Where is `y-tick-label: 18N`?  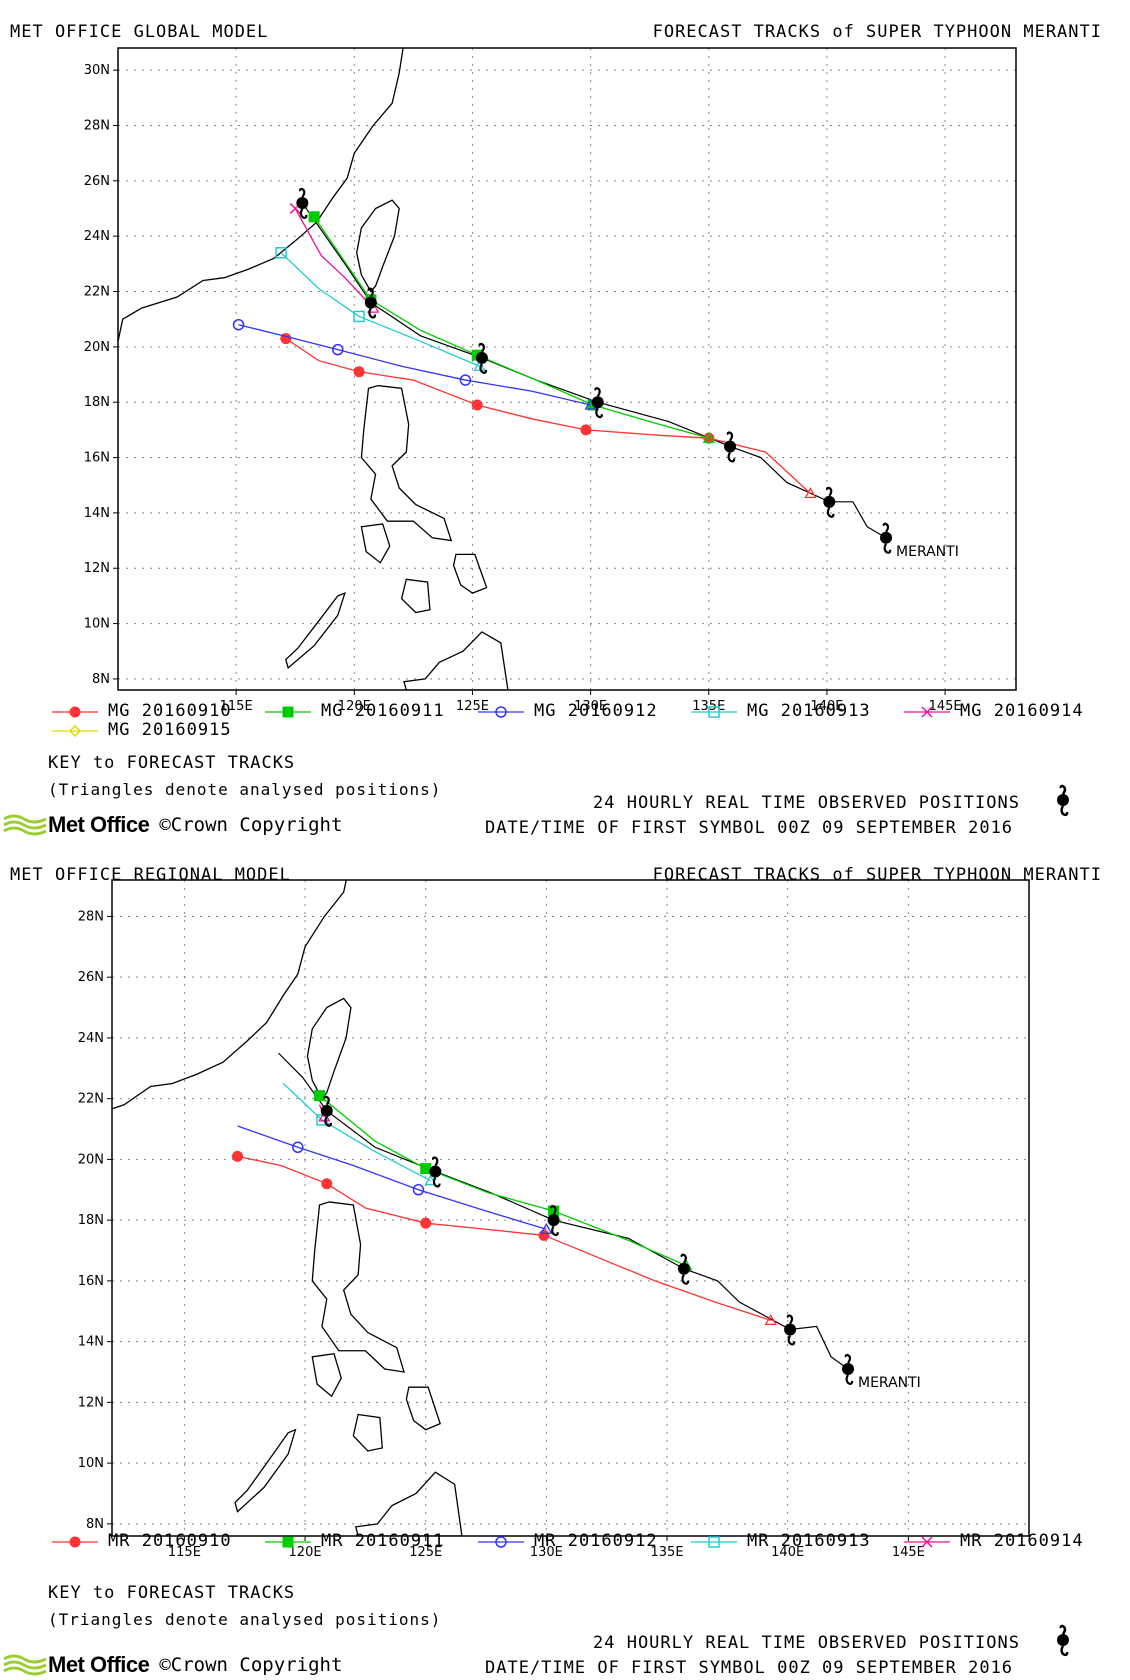
y-tick-label: 18N is located at coordinates (97, 402).